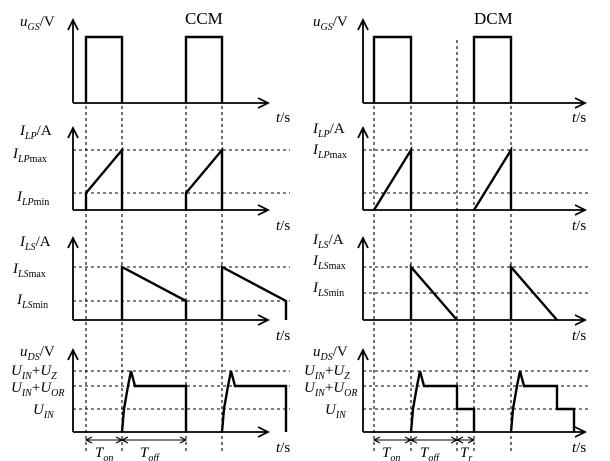  I want to click on ccm-ugs-arrow-right, so click(264, 103).